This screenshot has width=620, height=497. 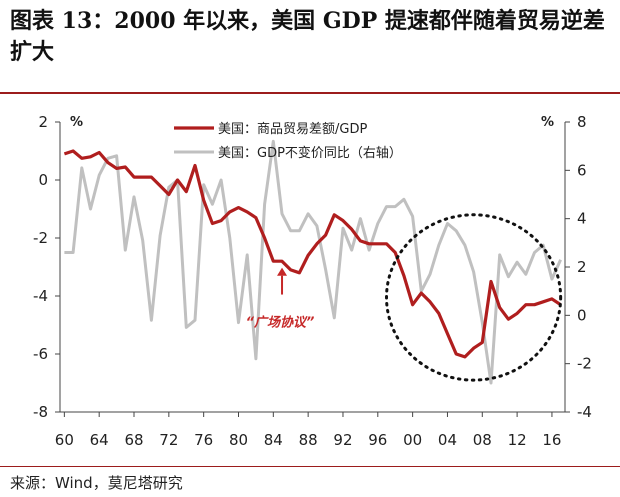 I want to click on highlight-ellipse, so click(x=474, y=297).